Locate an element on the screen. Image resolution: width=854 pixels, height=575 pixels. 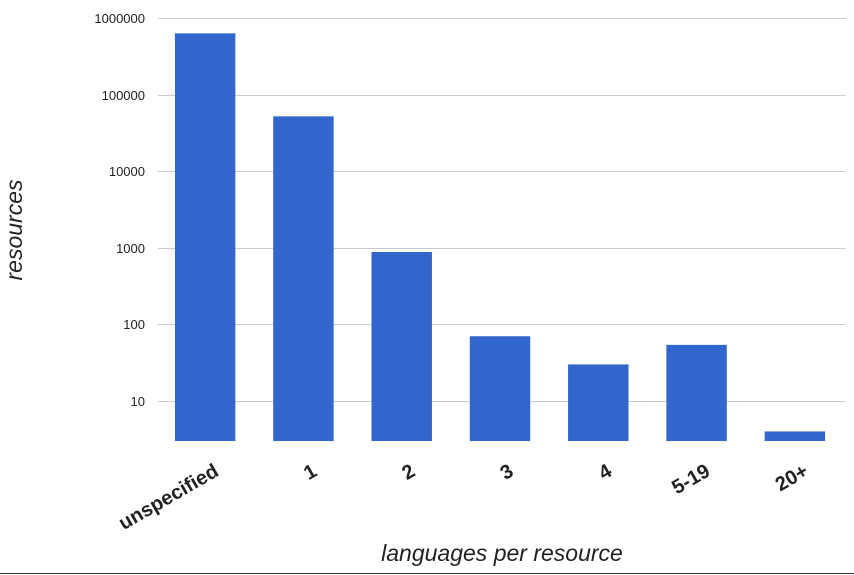
x-category-label: unspecified is located at coordinates (168, 497).